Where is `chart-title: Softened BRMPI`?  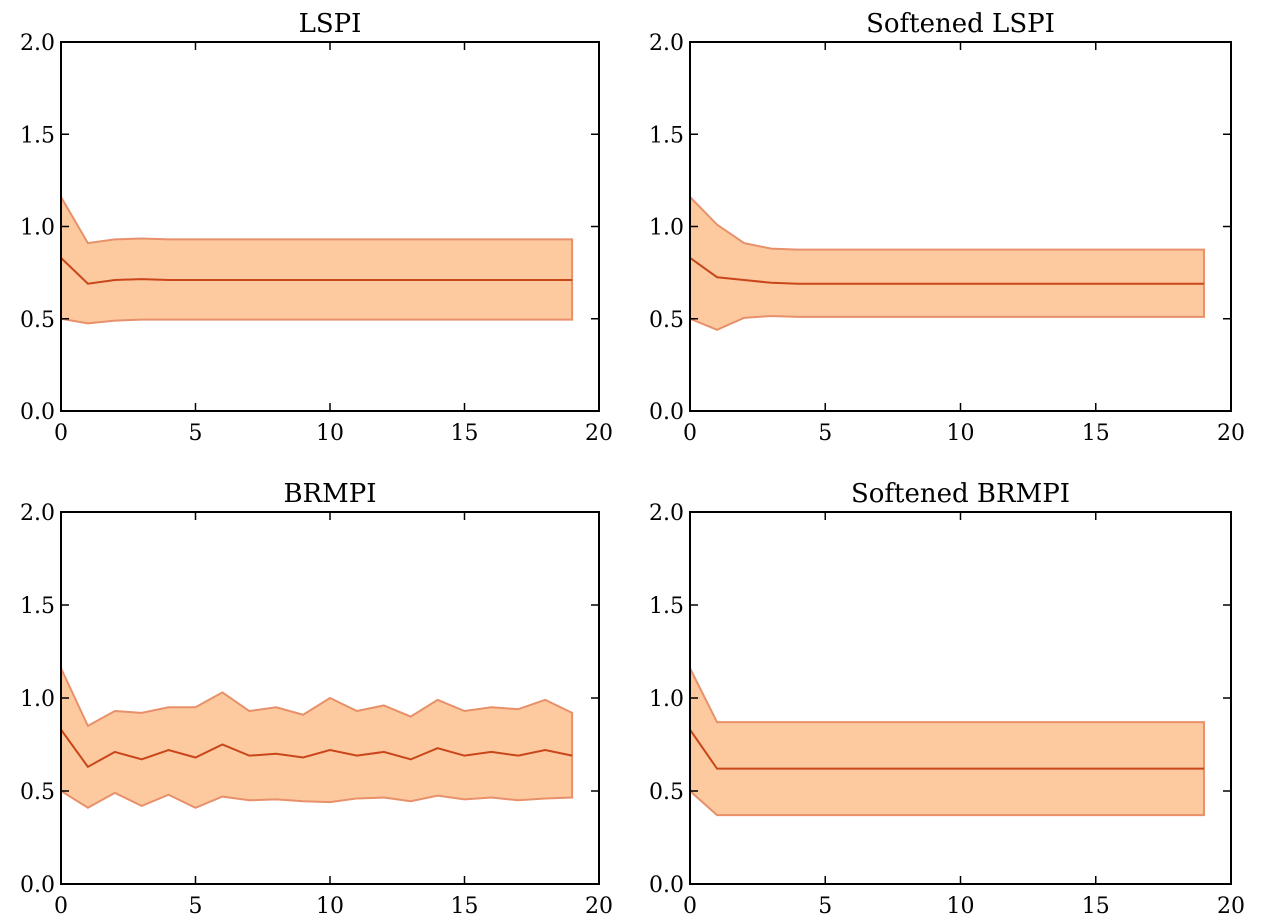 chart-title: Softened BRMPI is located at coordinates (960, 494).